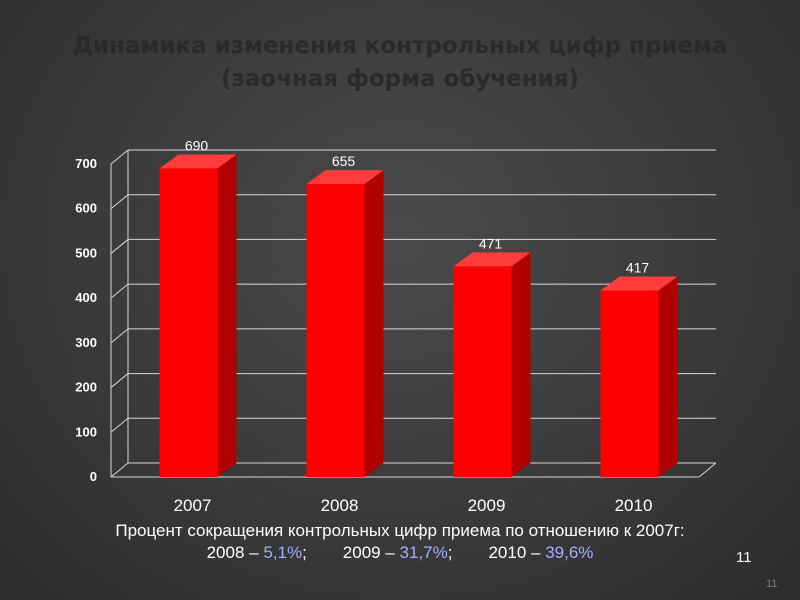 This screenshot has height=600, width=800. I want to click on x-category-label: 2009, so click(487, 505).